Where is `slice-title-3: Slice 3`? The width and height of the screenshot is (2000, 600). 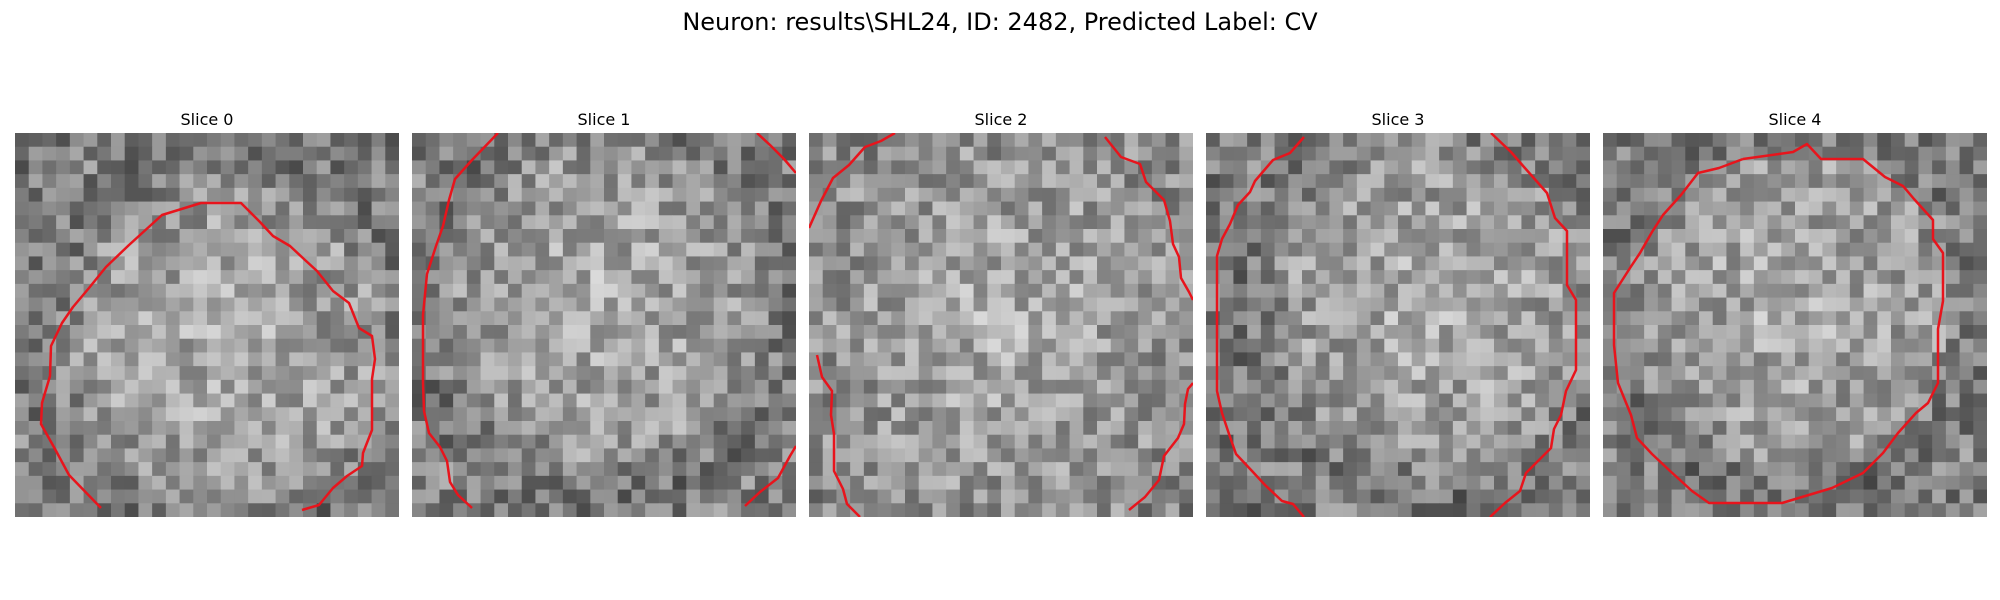
slice-title-3: Slice 3 is located at coordinates (1398, 119).